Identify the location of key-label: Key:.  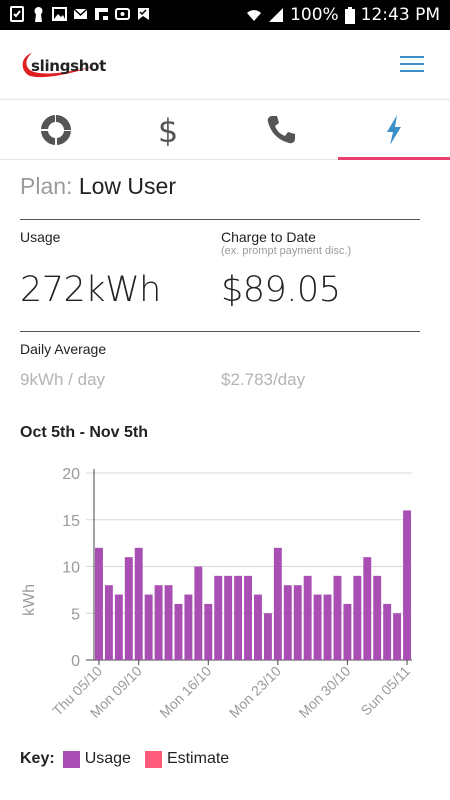
(37, 758).